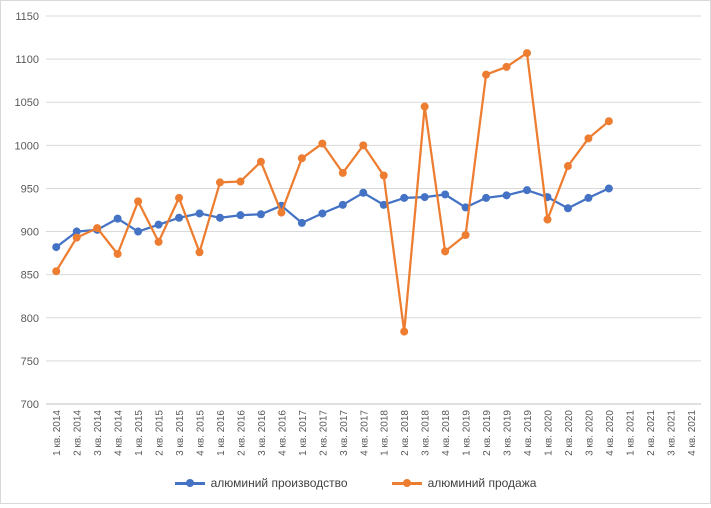  What do you see at coordinates (201, 433) in the screenshot?
I see `x-tick-label: 4 кв. 2015` at bounding box center [201, 433].